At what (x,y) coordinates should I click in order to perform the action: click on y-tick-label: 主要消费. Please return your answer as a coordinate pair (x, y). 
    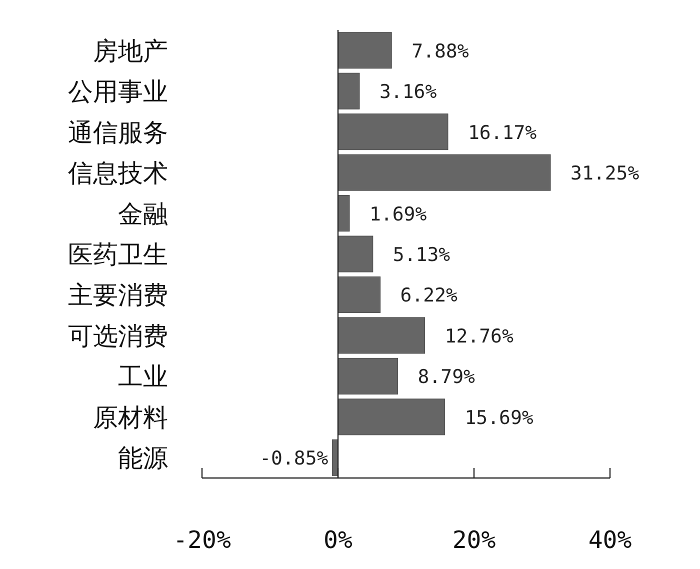
    Looking at the image, I should click on (118, 295).